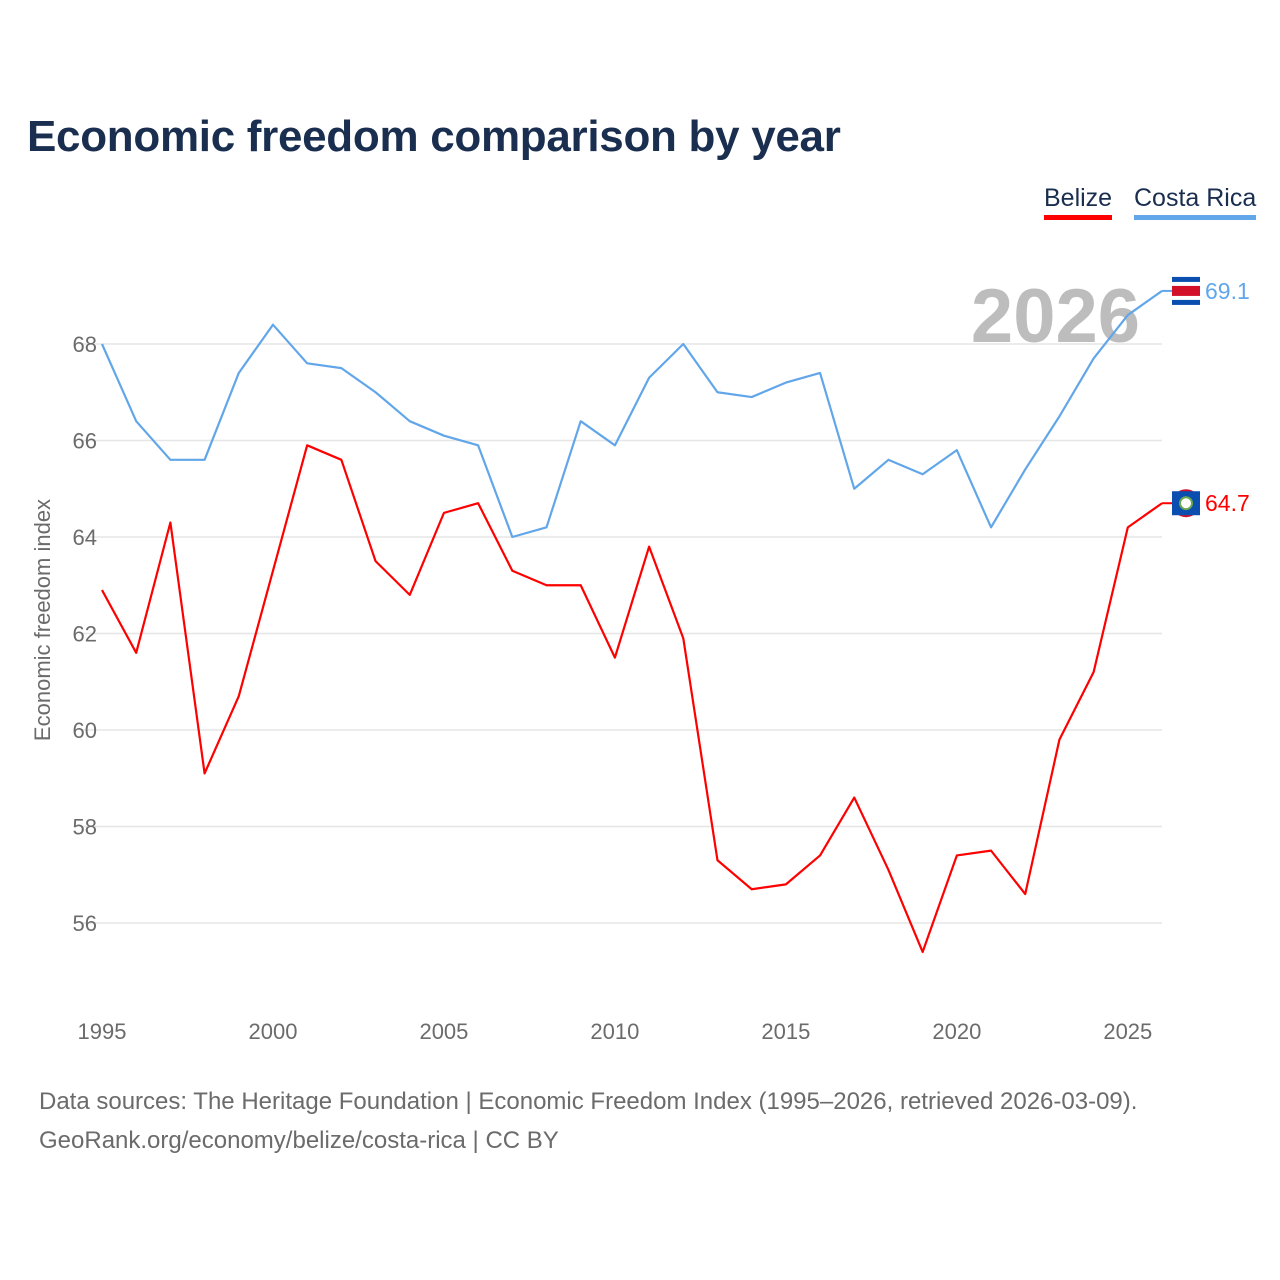 The image size is (1280, 1280). What do you see at coordinates (272, 1031) in the screenshot?
I see `x-tick-label: 2000` at bounding box center [272, 1031].